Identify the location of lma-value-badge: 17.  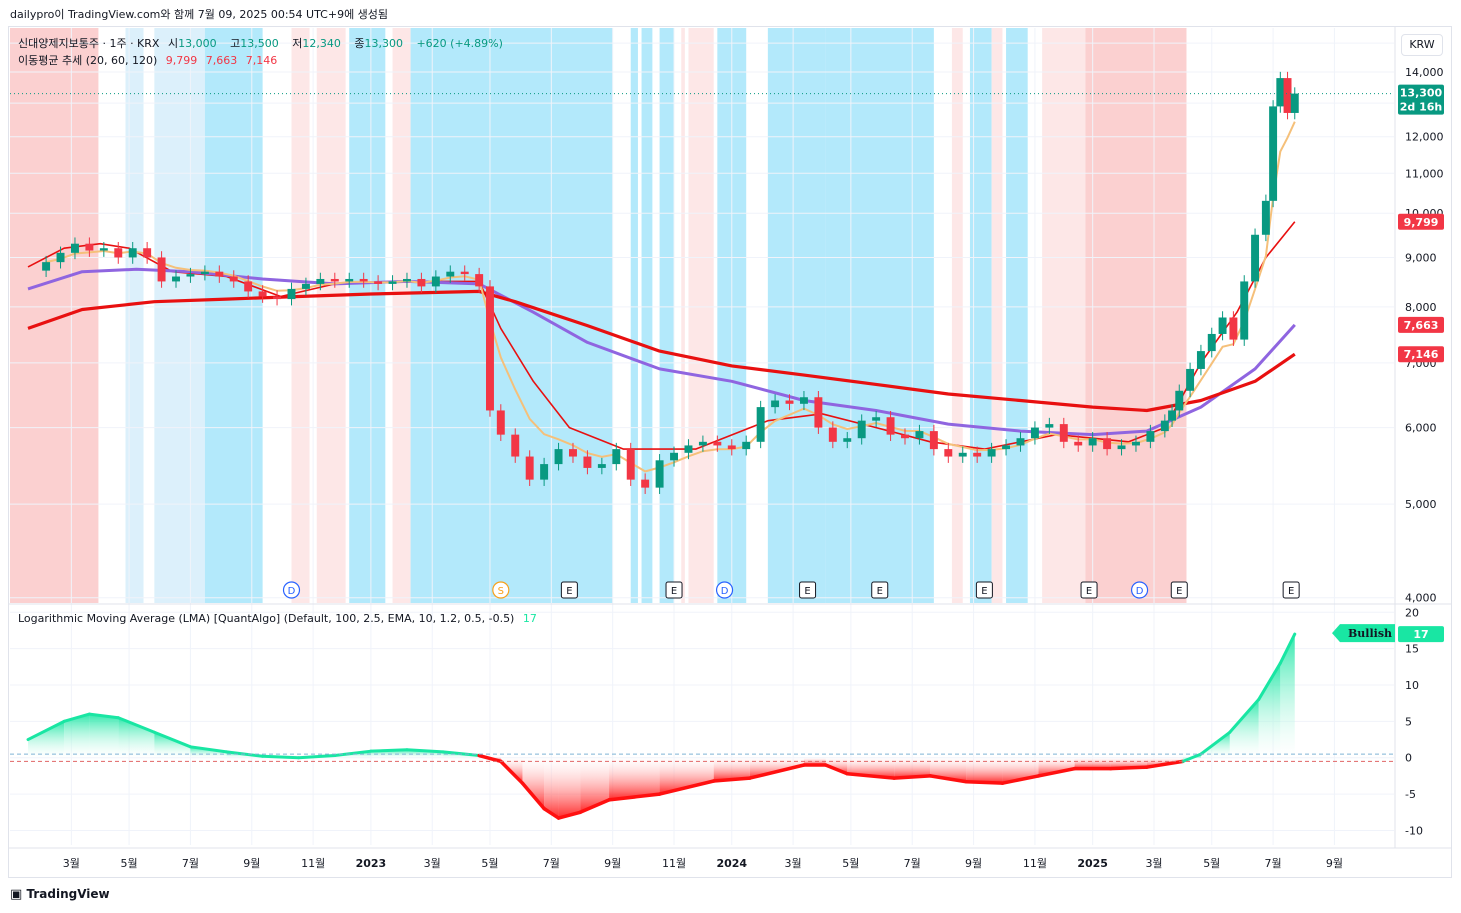
(1421, 634).